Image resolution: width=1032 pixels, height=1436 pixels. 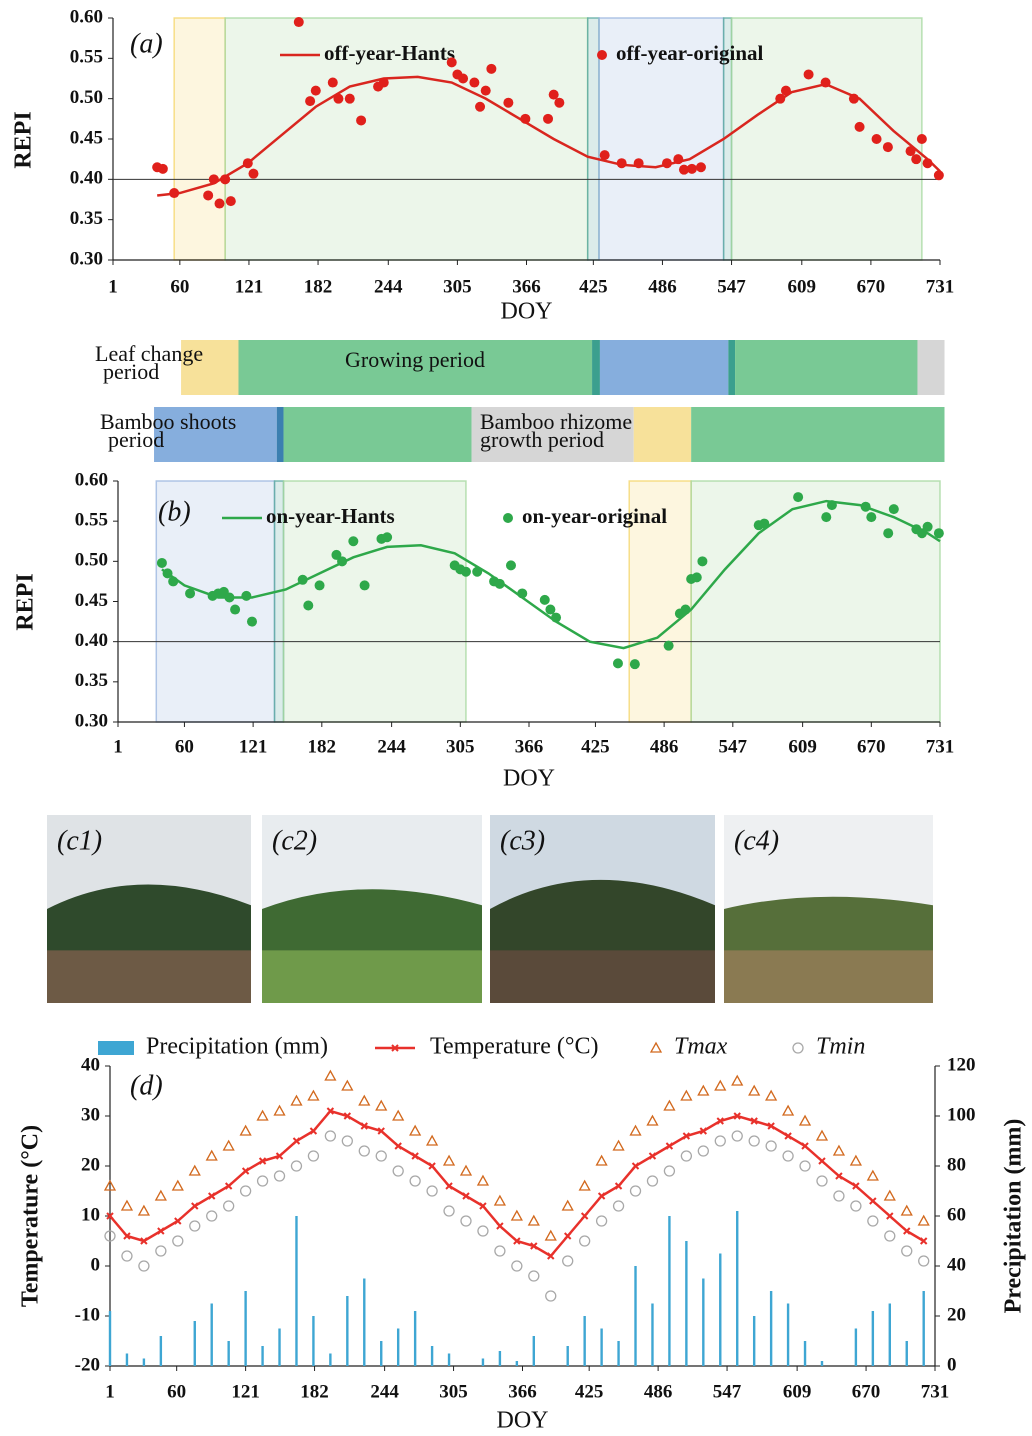 What do you see at coordinates (690, 53) in the screenshot?
I see `legend-label: off-year-original` at bounding box center [690, 53].